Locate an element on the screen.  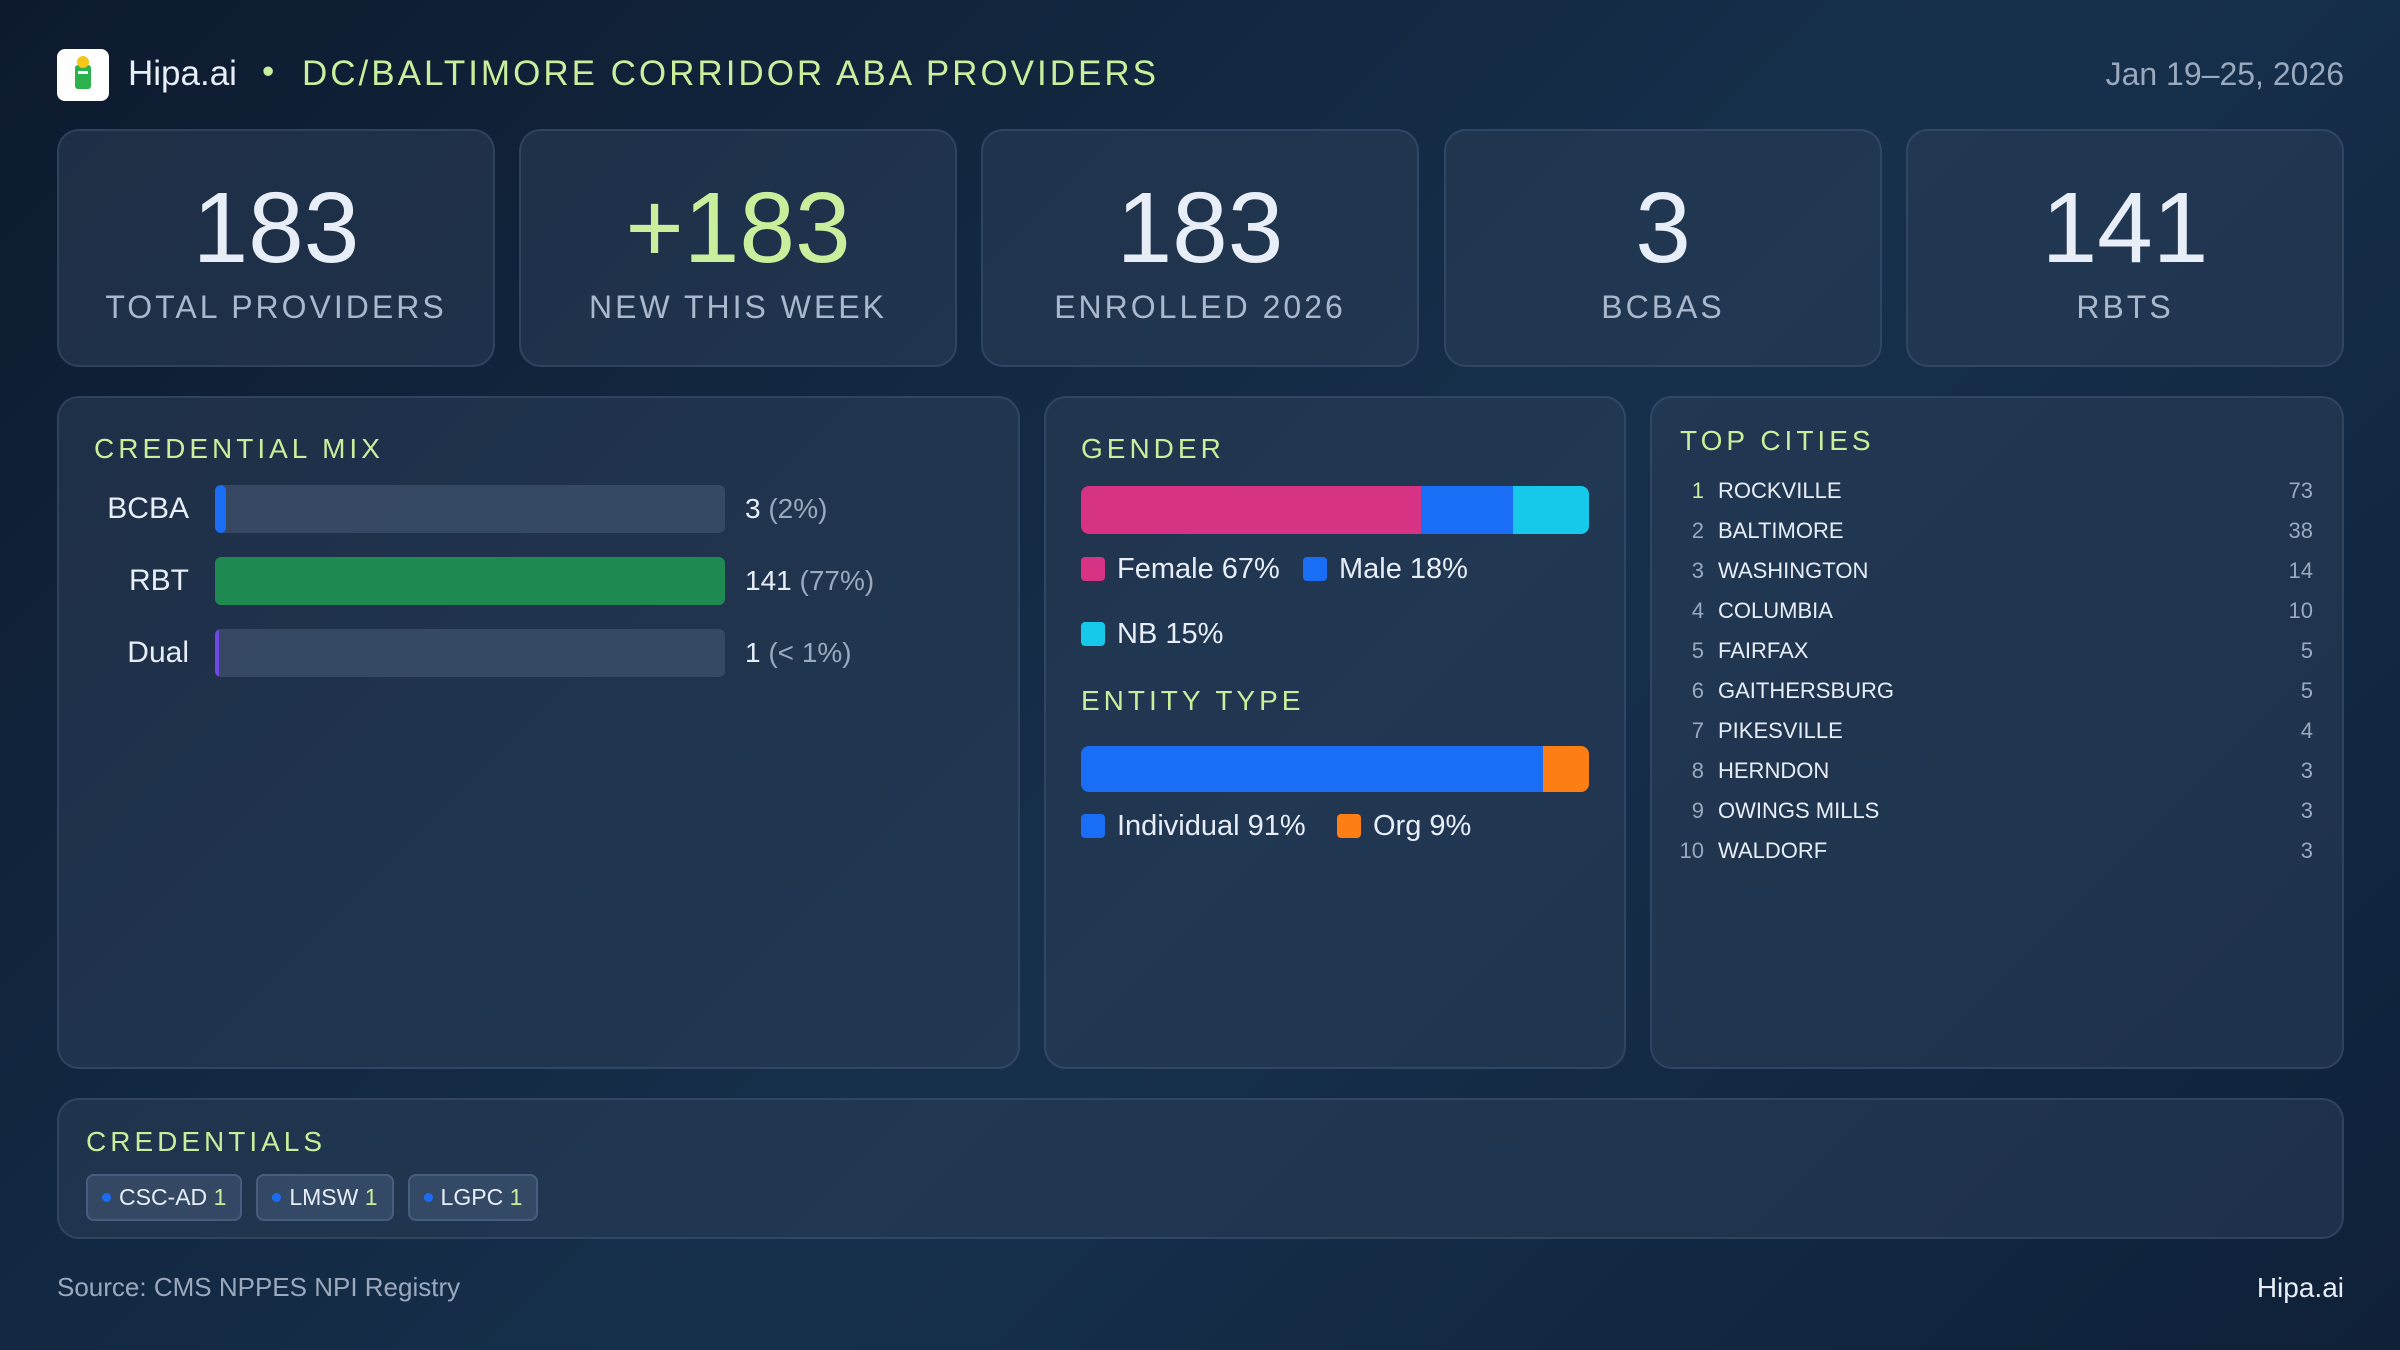
page-title: DC/BALTIMORE CORRIDOR ABA PROVIDERS is located at coordinates (730, 73).